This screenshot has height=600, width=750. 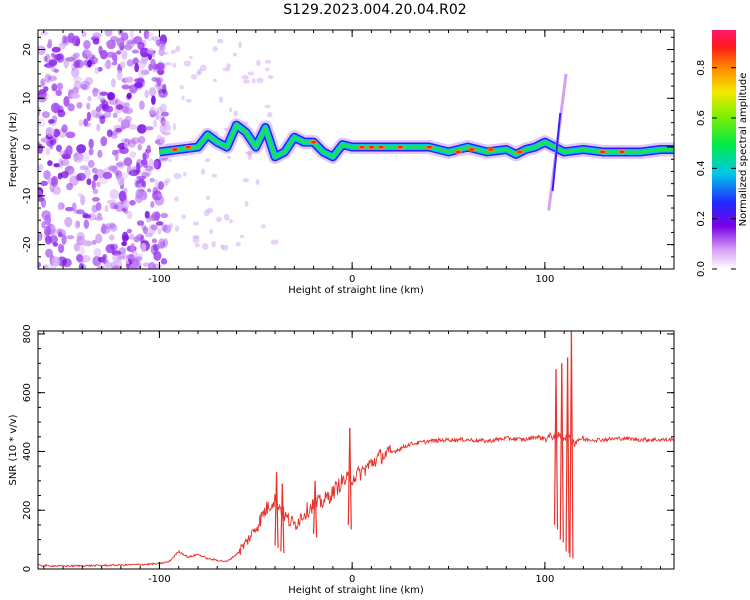 I want to click on top-xlabel: Height of straight line (km), so click(x=356, y=290).